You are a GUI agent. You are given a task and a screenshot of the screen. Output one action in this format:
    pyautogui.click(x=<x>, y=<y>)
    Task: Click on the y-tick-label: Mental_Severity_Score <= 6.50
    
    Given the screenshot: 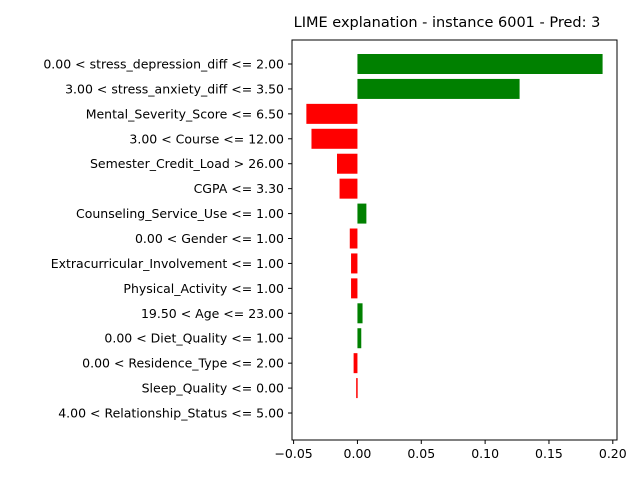 What is the action you would take?
    pyautogui.click(x=185, y=113)
    